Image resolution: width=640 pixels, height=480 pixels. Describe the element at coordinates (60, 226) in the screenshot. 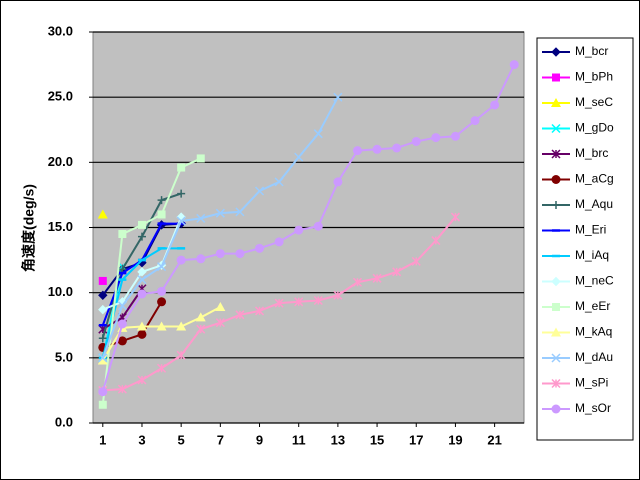

I see `y-tick-label: 15.0` at that location.